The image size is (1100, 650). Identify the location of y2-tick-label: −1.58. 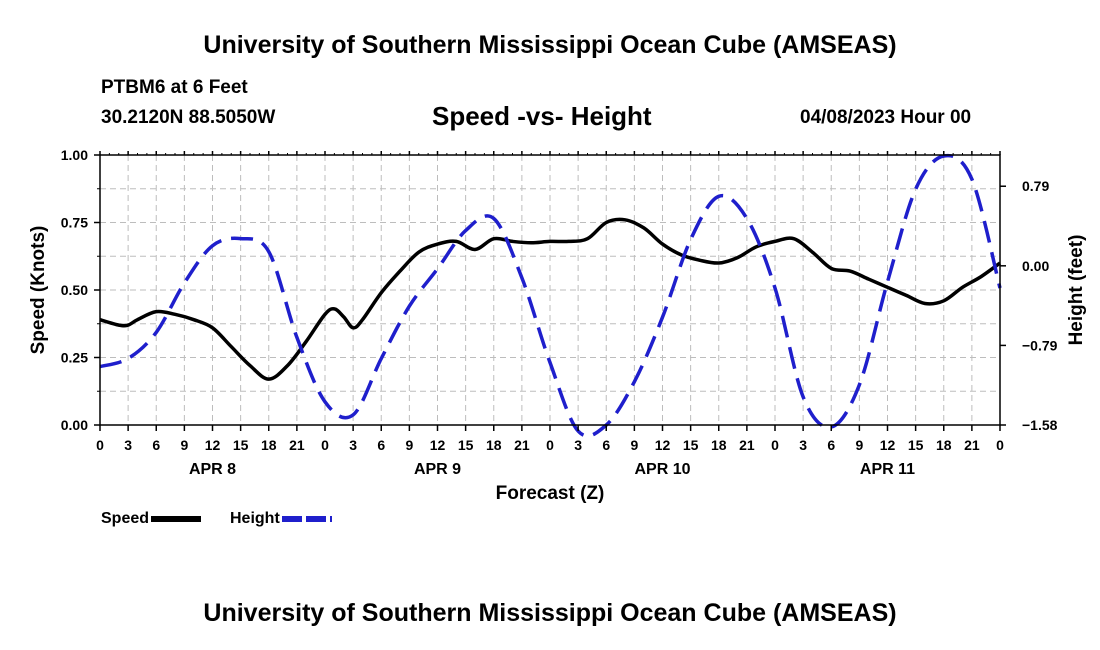
(1040, 425).